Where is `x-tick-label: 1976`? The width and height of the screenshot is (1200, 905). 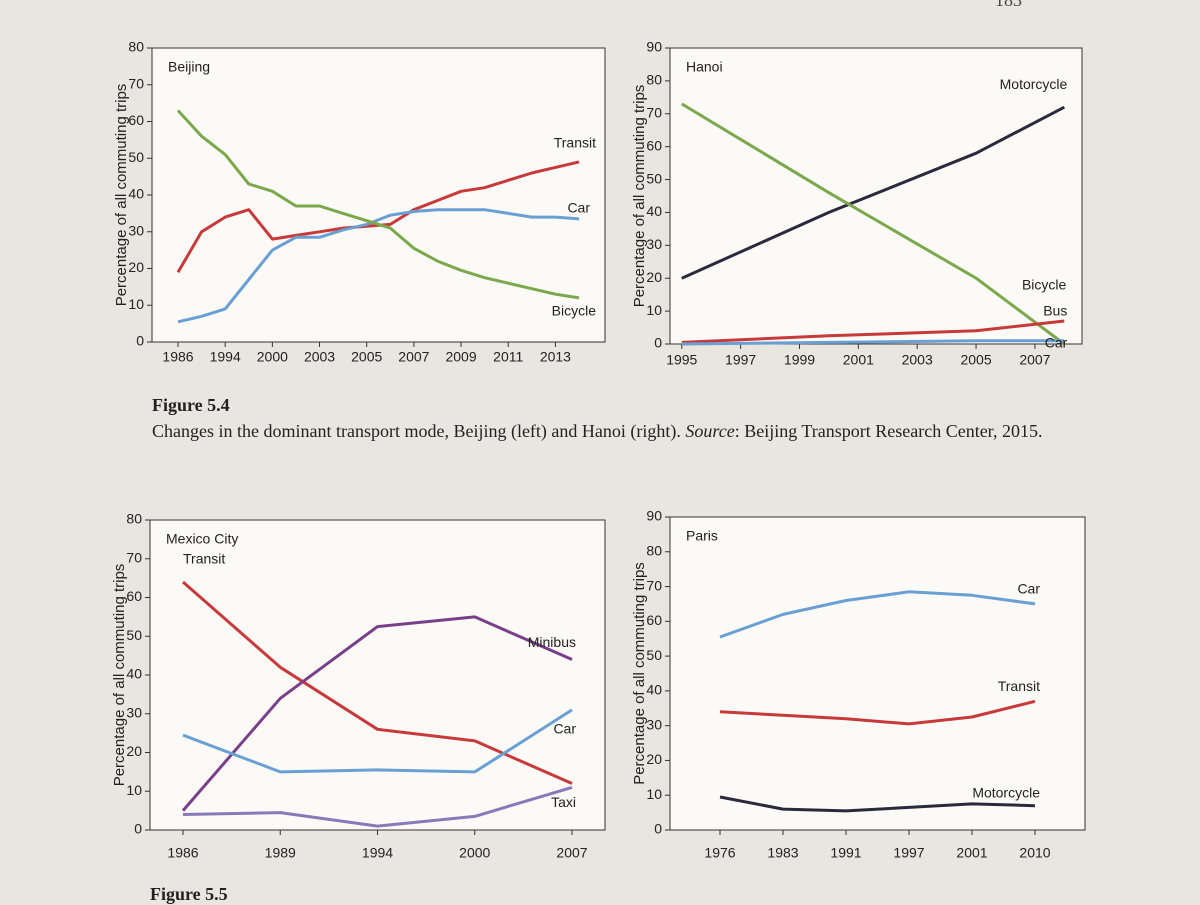 x-tick-label: 1976 is located at coordinates (719, 853).